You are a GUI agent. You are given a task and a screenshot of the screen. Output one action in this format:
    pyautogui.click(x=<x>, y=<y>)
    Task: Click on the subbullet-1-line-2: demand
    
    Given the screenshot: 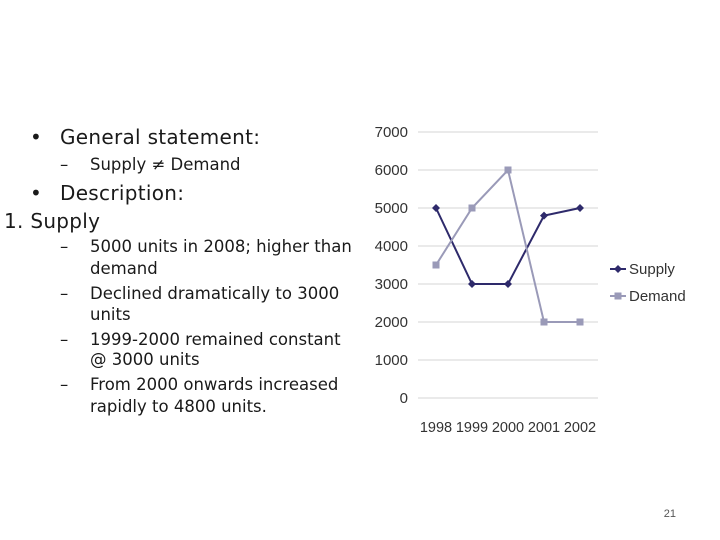 What is the action you would take?
    pyautogui.click(x=124, y=268)
    